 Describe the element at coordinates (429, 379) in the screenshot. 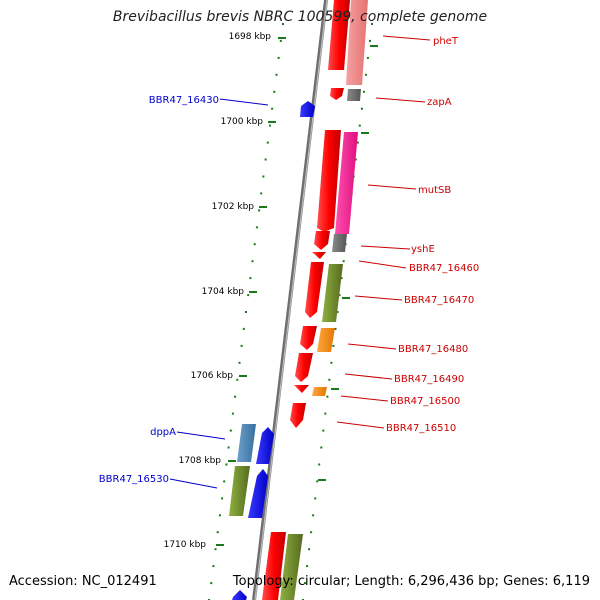

I see `gene-label-bbr47-16490: BBR47_16490` at that location.